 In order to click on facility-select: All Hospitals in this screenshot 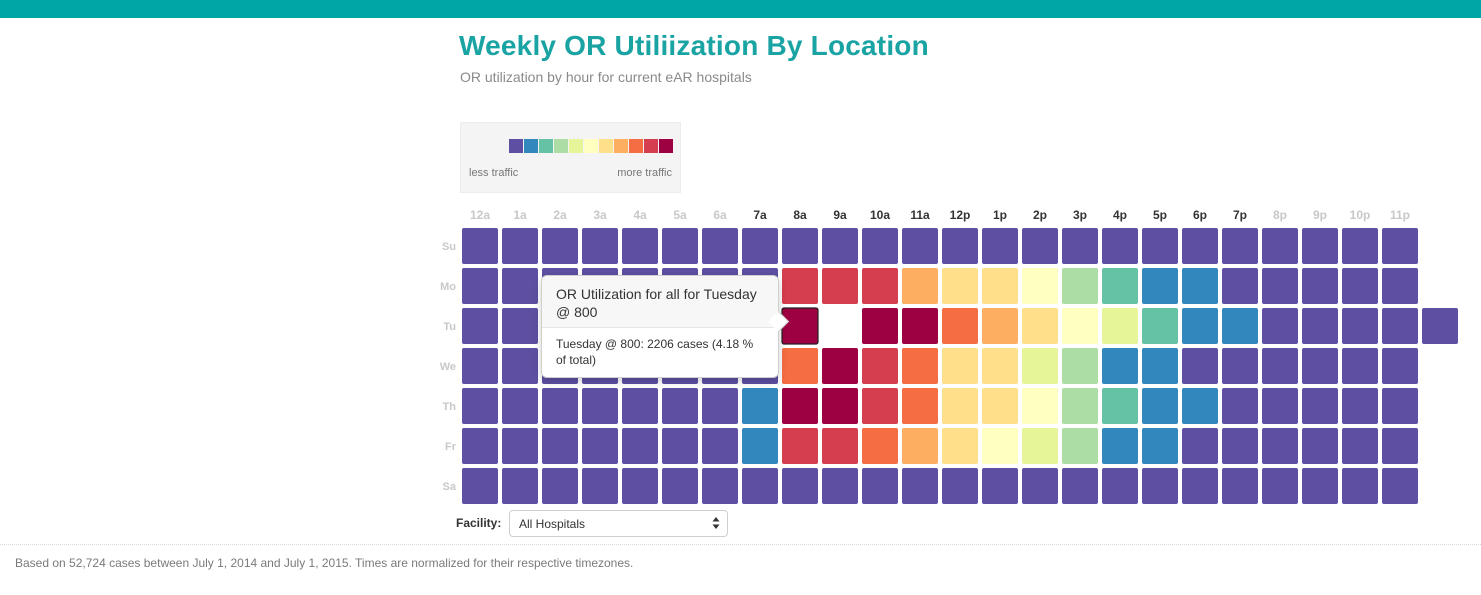, I will do `click(618, 523)`.